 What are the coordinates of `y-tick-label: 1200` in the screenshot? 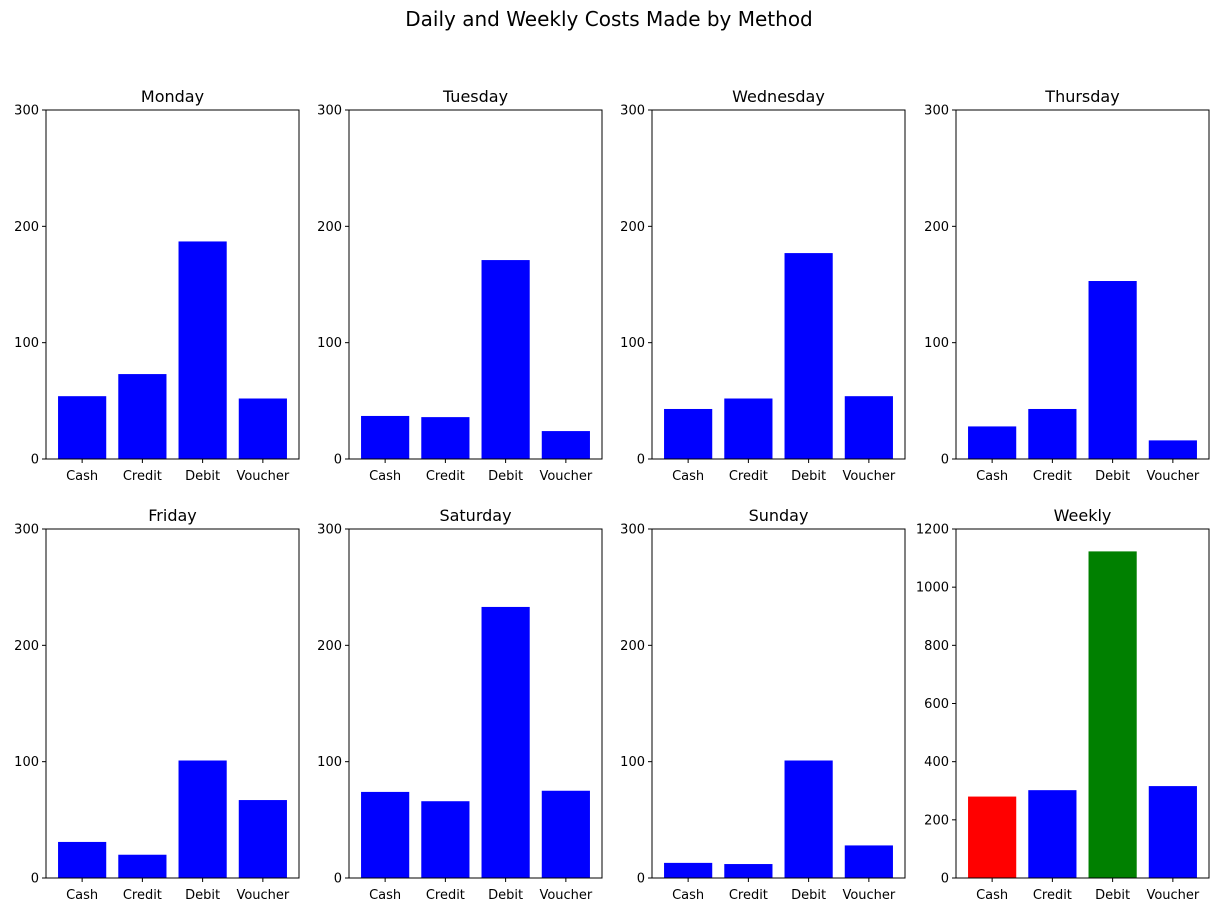 It's located at (932, 530).